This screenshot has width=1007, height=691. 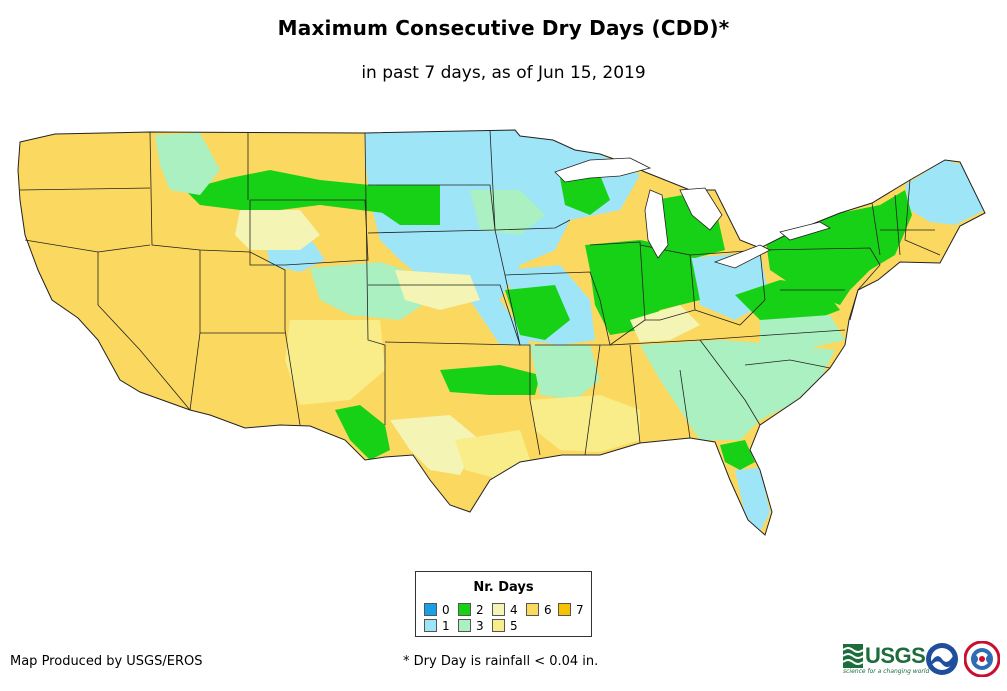 I want to click on map-credit: Map Produced by USGS/EROS, so click(x=106, y=661).